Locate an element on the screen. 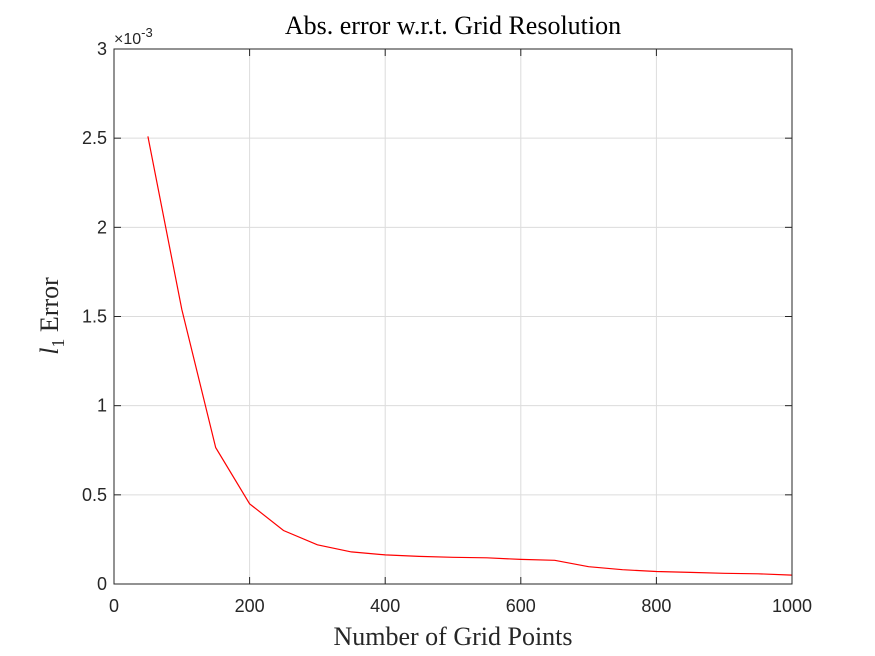 This screenshot has height=656, width=875. y-tick-label: 2 is located at coordinates (102, 227).